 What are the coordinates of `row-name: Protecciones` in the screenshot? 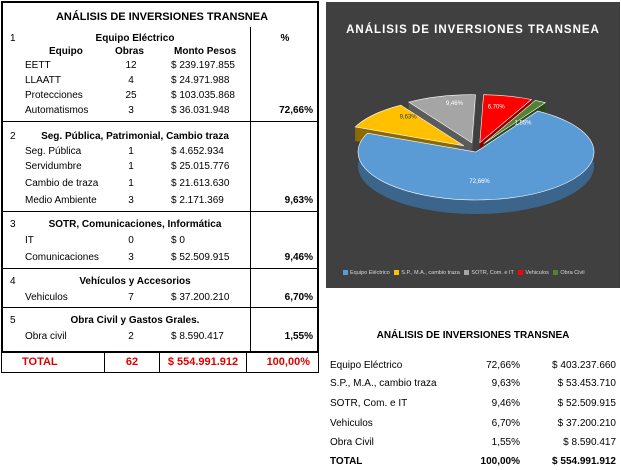 It's located at (54, 95).